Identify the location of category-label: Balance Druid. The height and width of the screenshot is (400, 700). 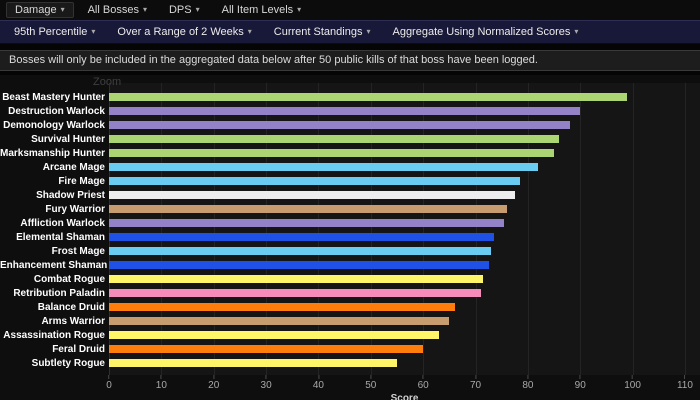
(71, 307).